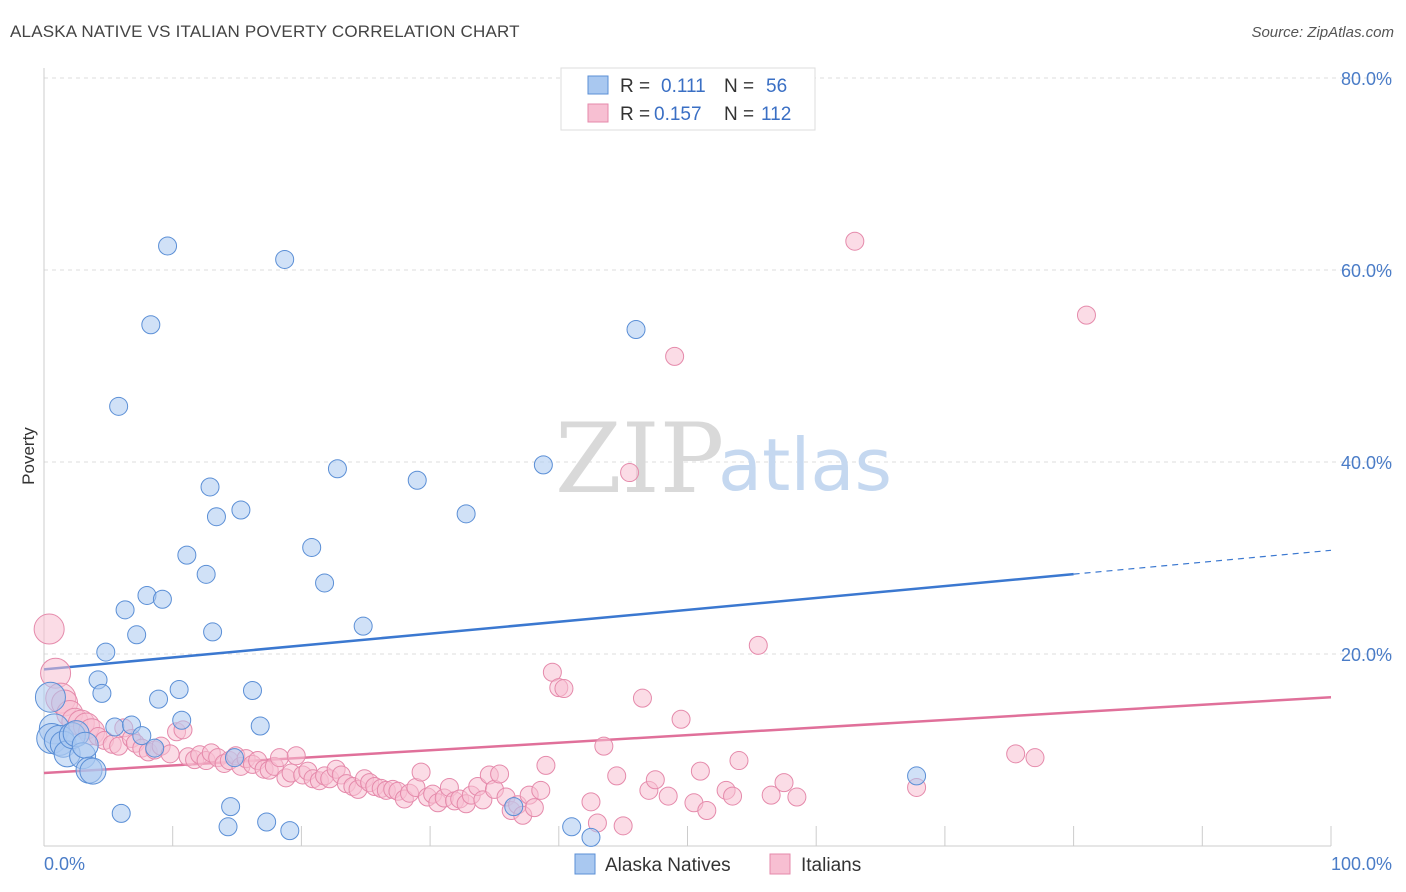  Describe the element at coordinates (668, 865) in the screenshot. I see `bottom-legend-label-alaska: Alaska Natives` at that location.